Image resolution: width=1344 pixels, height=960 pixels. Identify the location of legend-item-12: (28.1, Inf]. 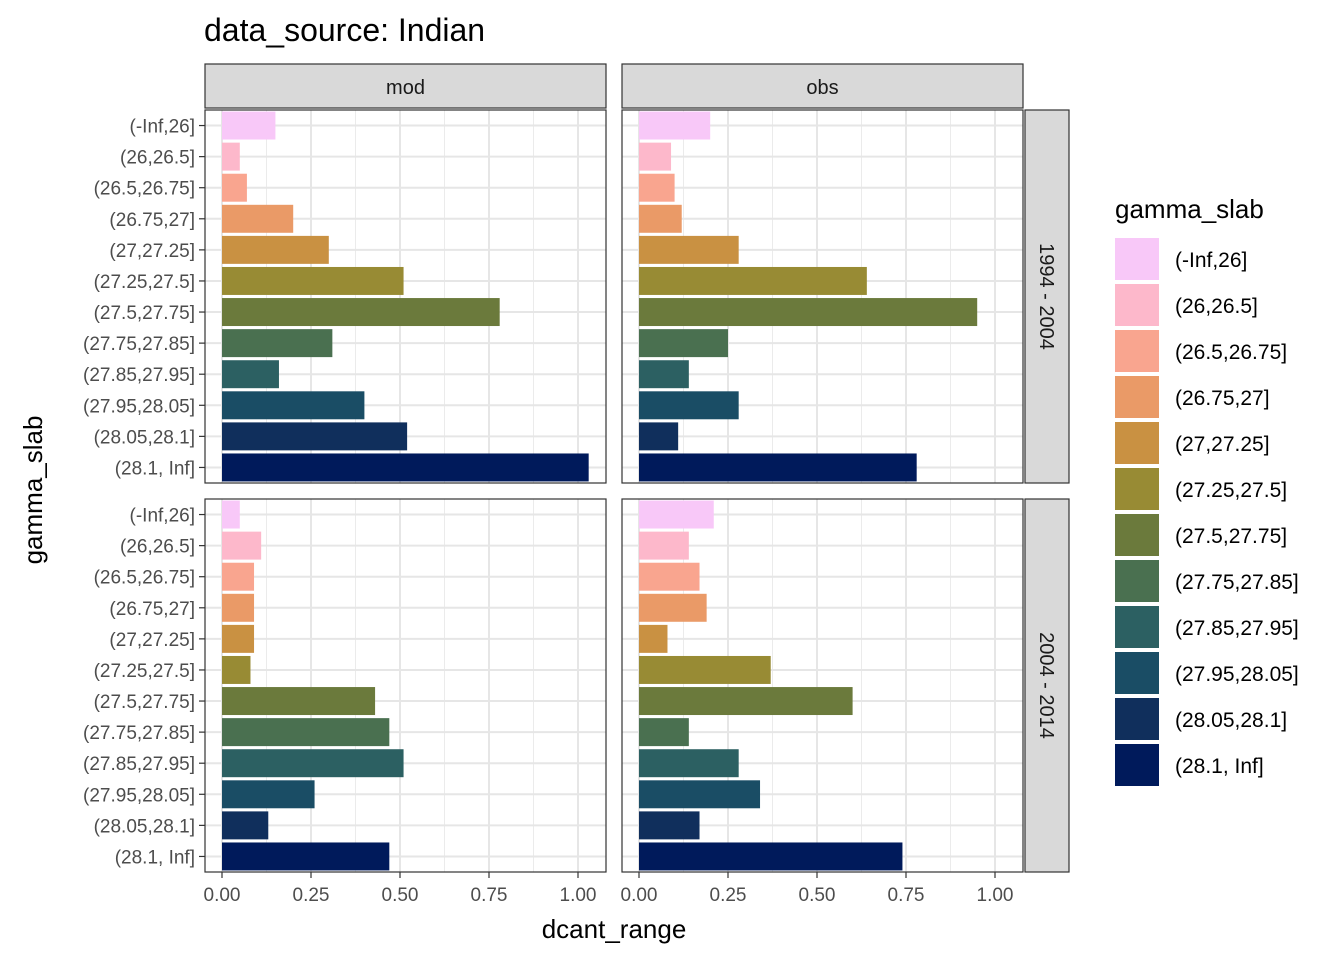
(1189, 765).